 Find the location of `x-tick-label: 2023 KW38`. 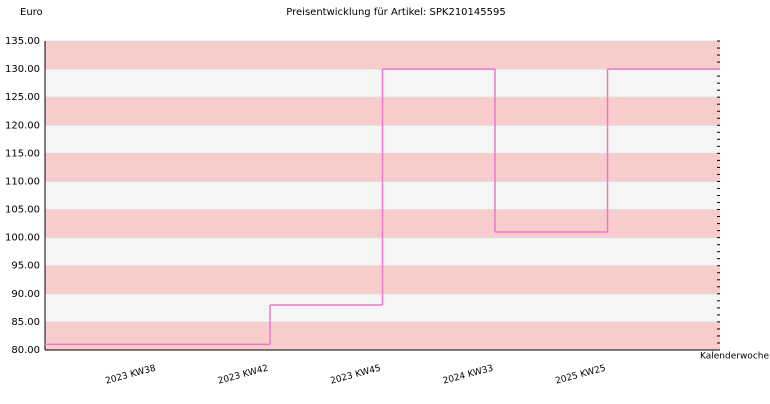

x-tick-label: 2023 KW38 is located at coordinates (130, 375).